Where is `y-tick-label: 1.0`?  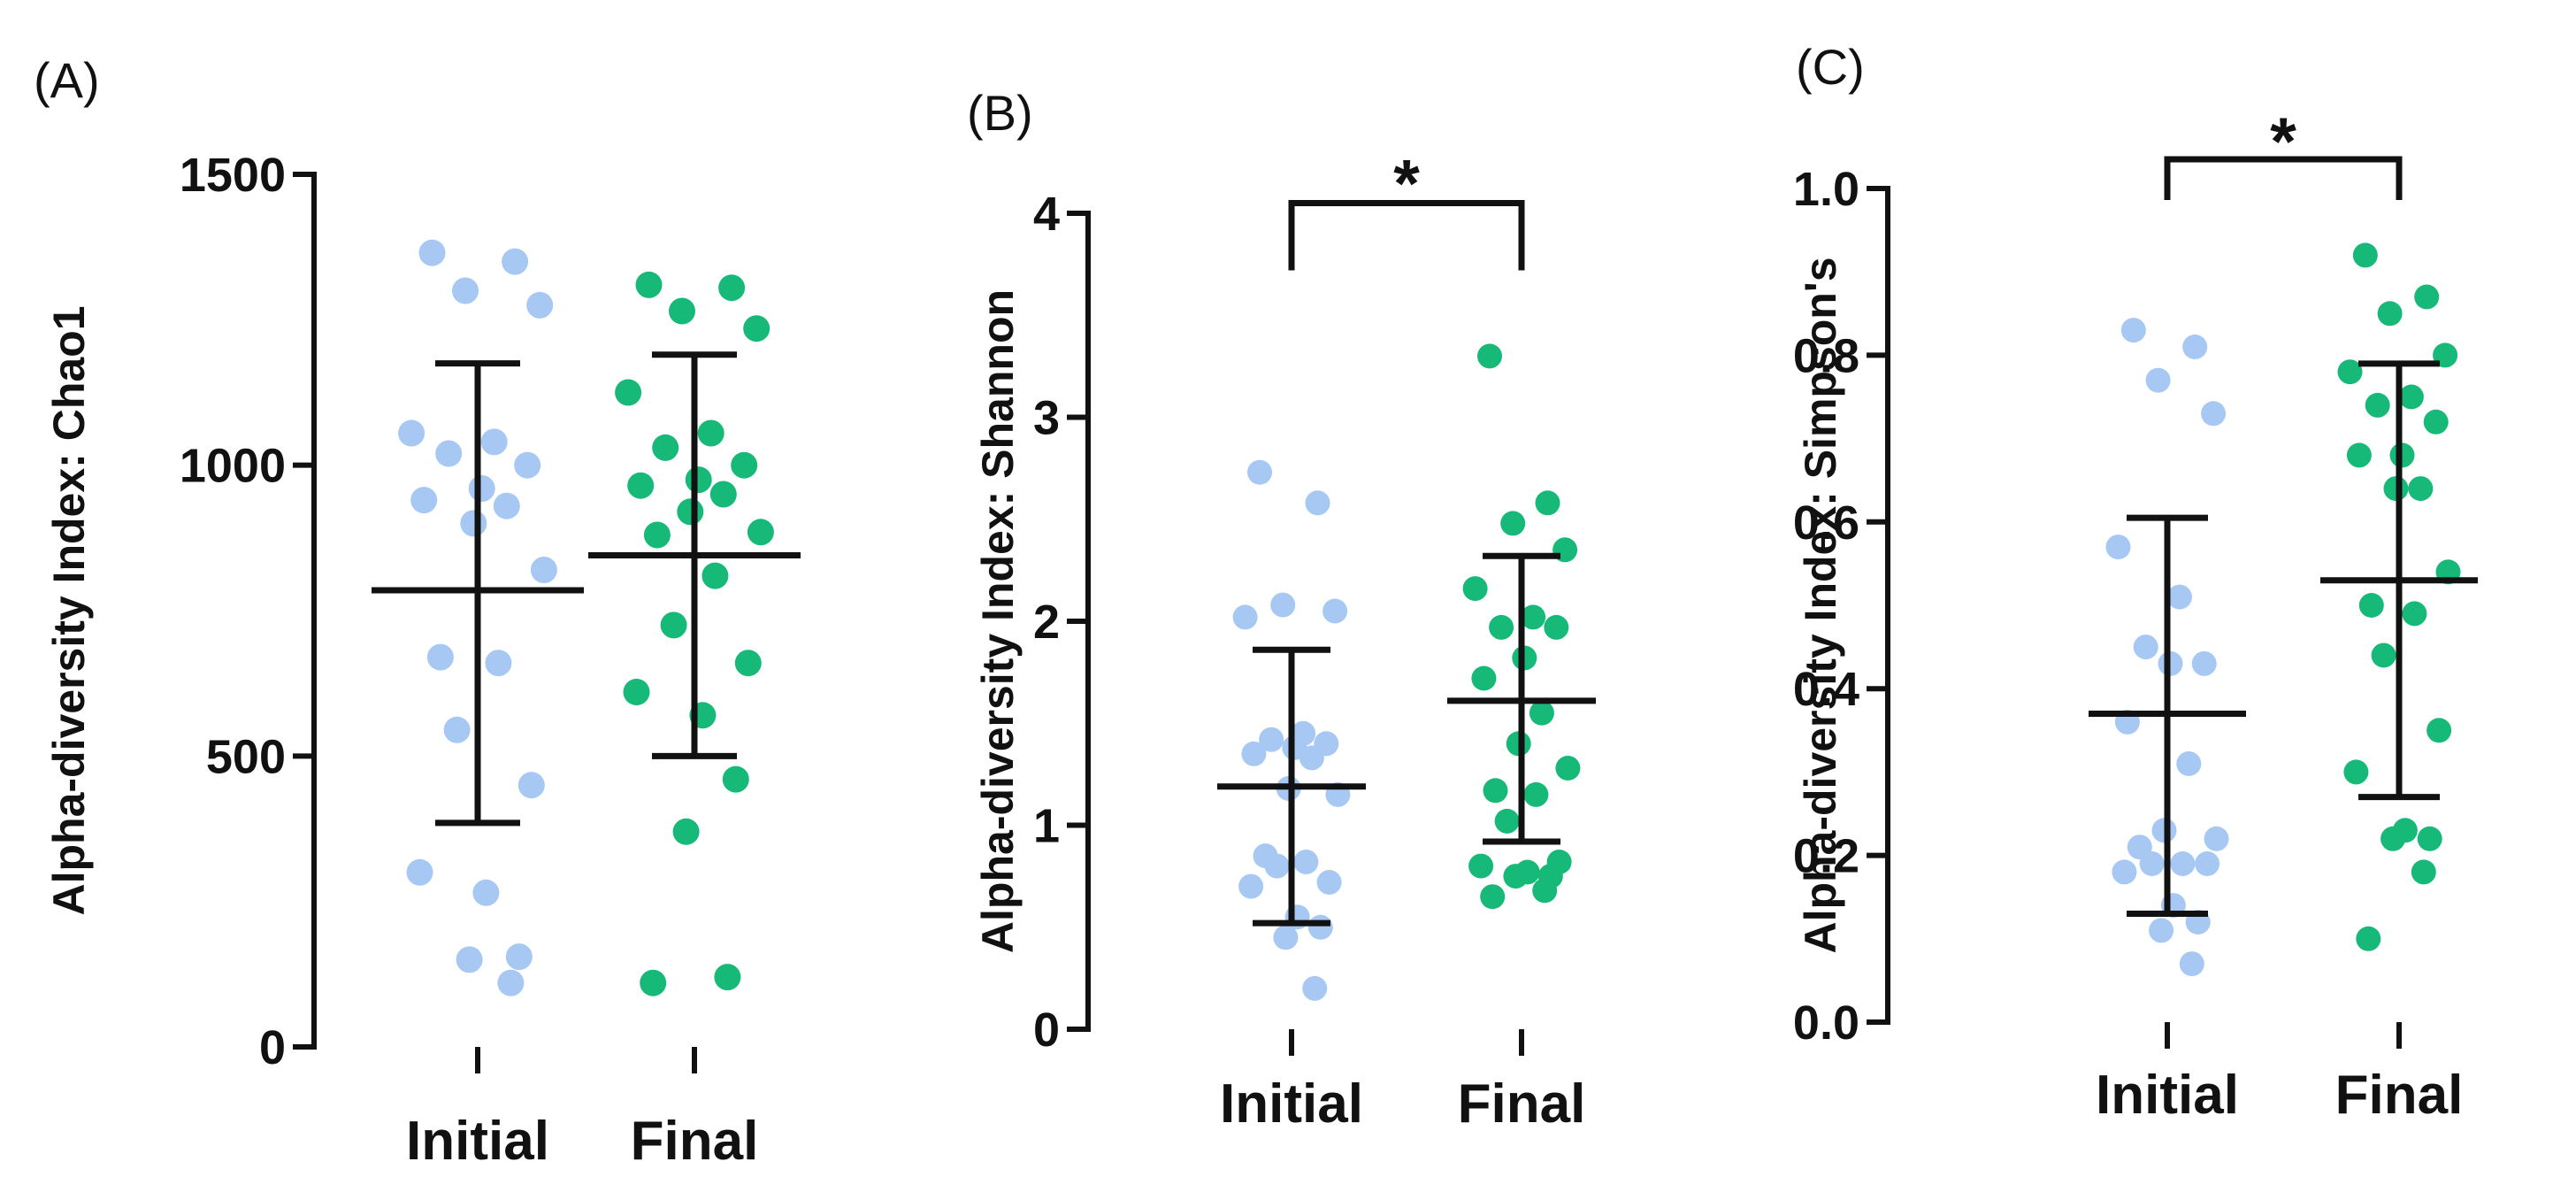
y-tick-label: 1.0 is located at coordinates (1826, 189).